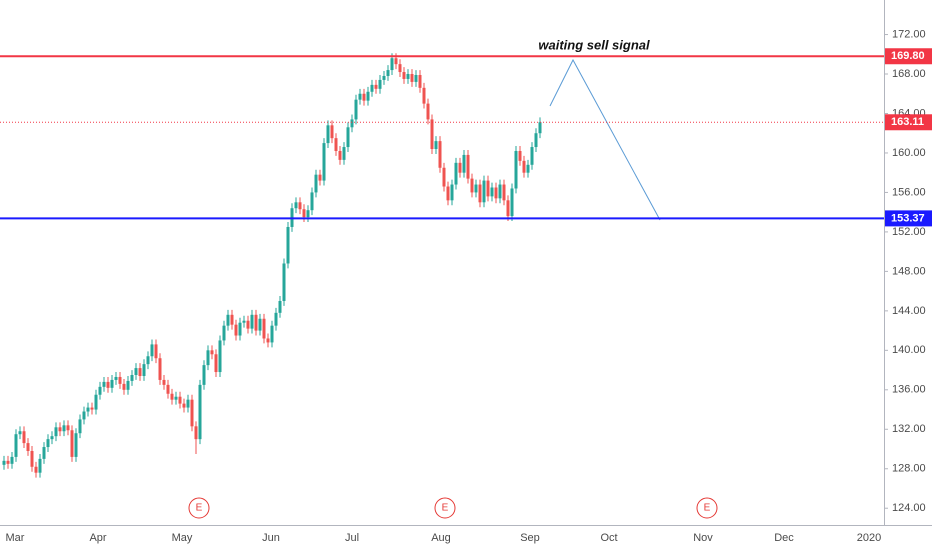 This screenshot has width=932, height=550. I want to click on y-tick-label: 152.00, so click(909, 232).